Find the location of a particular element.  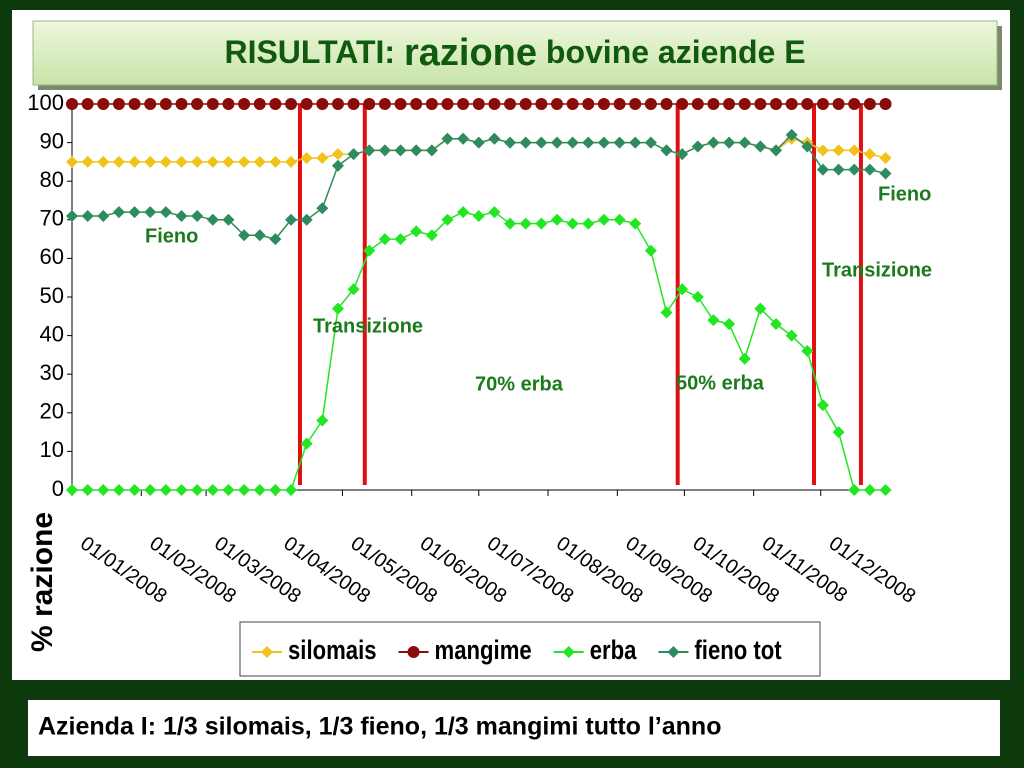

y-tick-label: 90 is located at coordinates (52, 140).